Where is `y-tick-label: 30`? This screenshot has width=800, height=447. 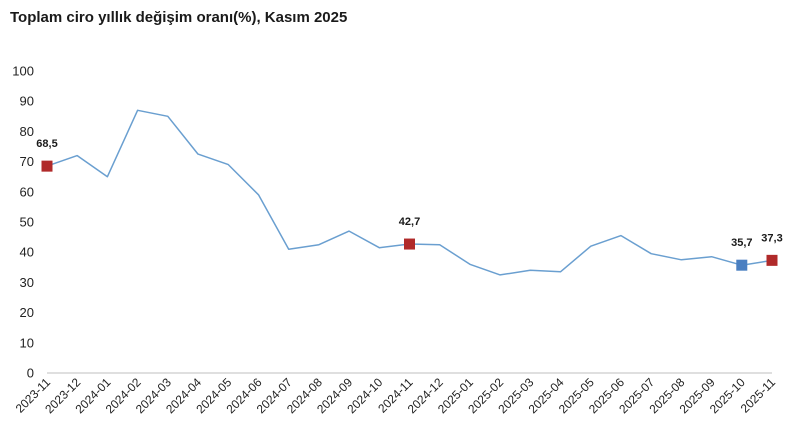 y-tick-label: 30 is located at coordinates (27, 282).